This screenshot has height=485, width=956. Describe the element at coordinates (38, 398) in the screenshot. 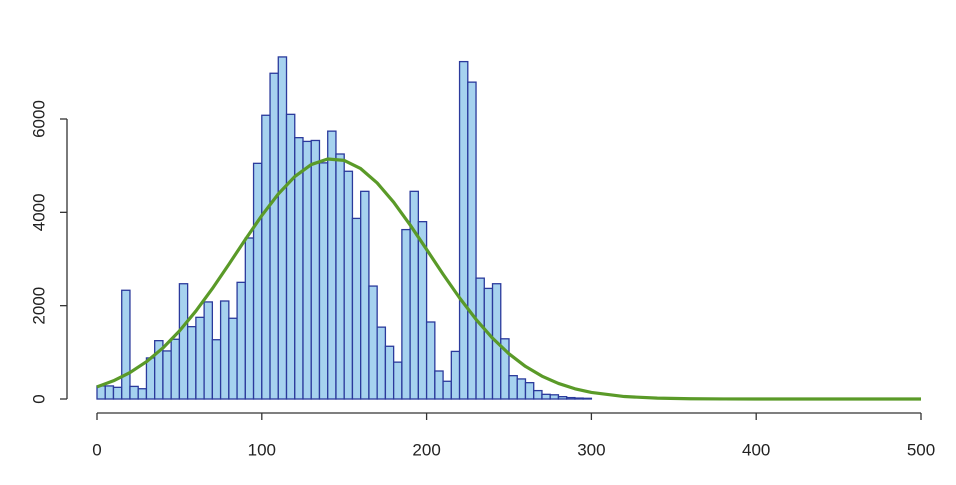

I see `y-tick-label: 0` at that location.